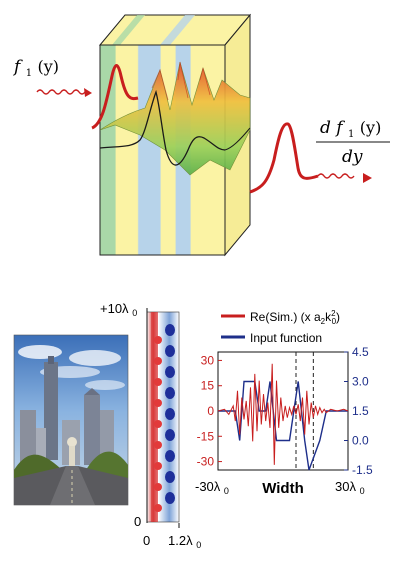 The width and height of the screenshot is (400, 571). What do you see at coordinates (206, 462) in the screenshot?
I see `left-tick-label: -30` at bounding box center [206, 462].